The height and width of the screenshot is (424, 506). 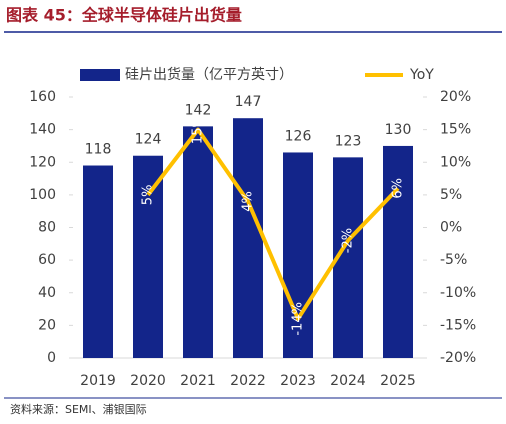 I want to click on bar-label: 147, so click(x=248, y=102).